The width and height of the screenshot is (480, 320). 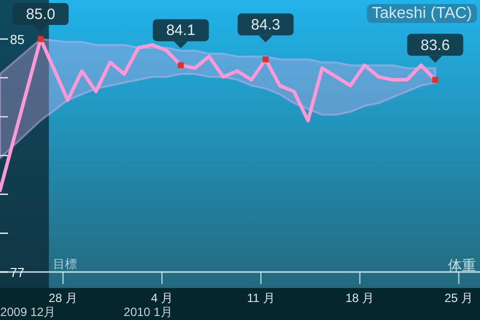 What do you see at coordinates (265, 25) in the screenshot?
I see `annotation: 84.3` at bounding box center [265, 25].